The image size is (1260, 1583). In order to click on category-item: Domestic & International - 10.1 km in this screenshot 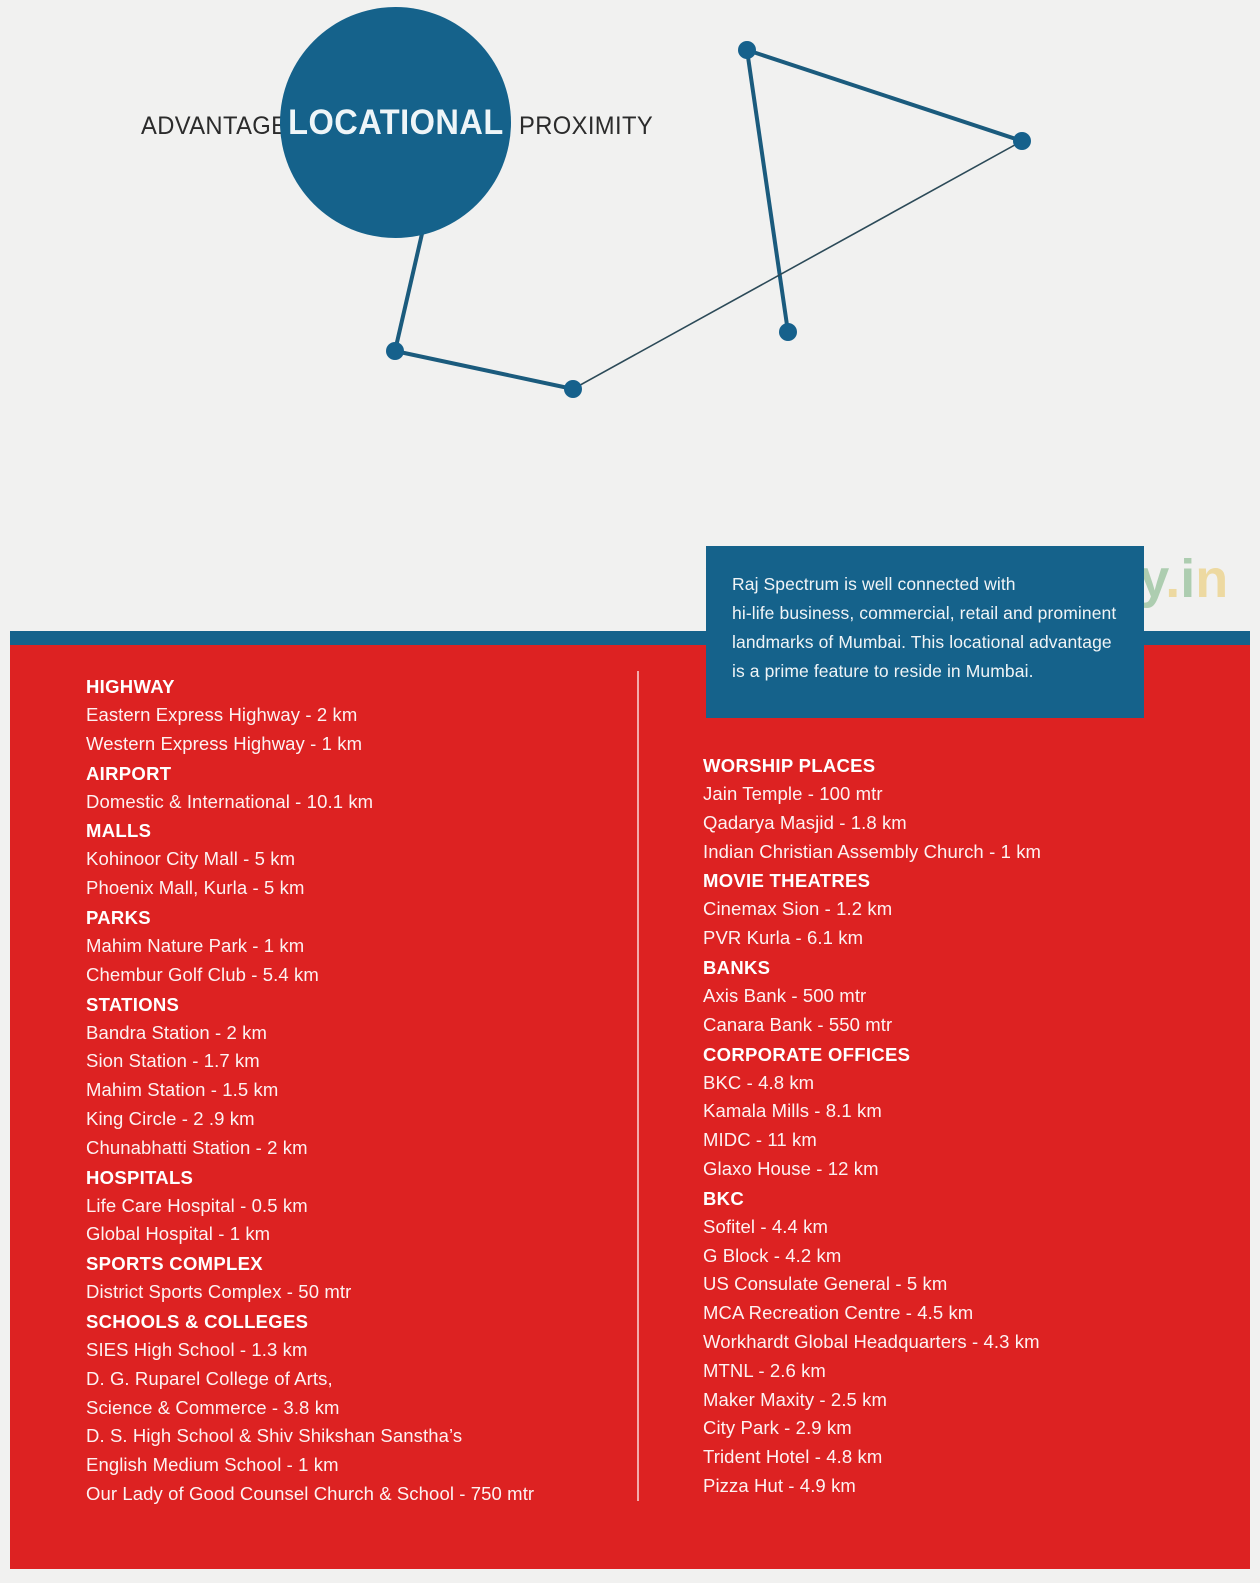, I will do `click(230, 801)`.